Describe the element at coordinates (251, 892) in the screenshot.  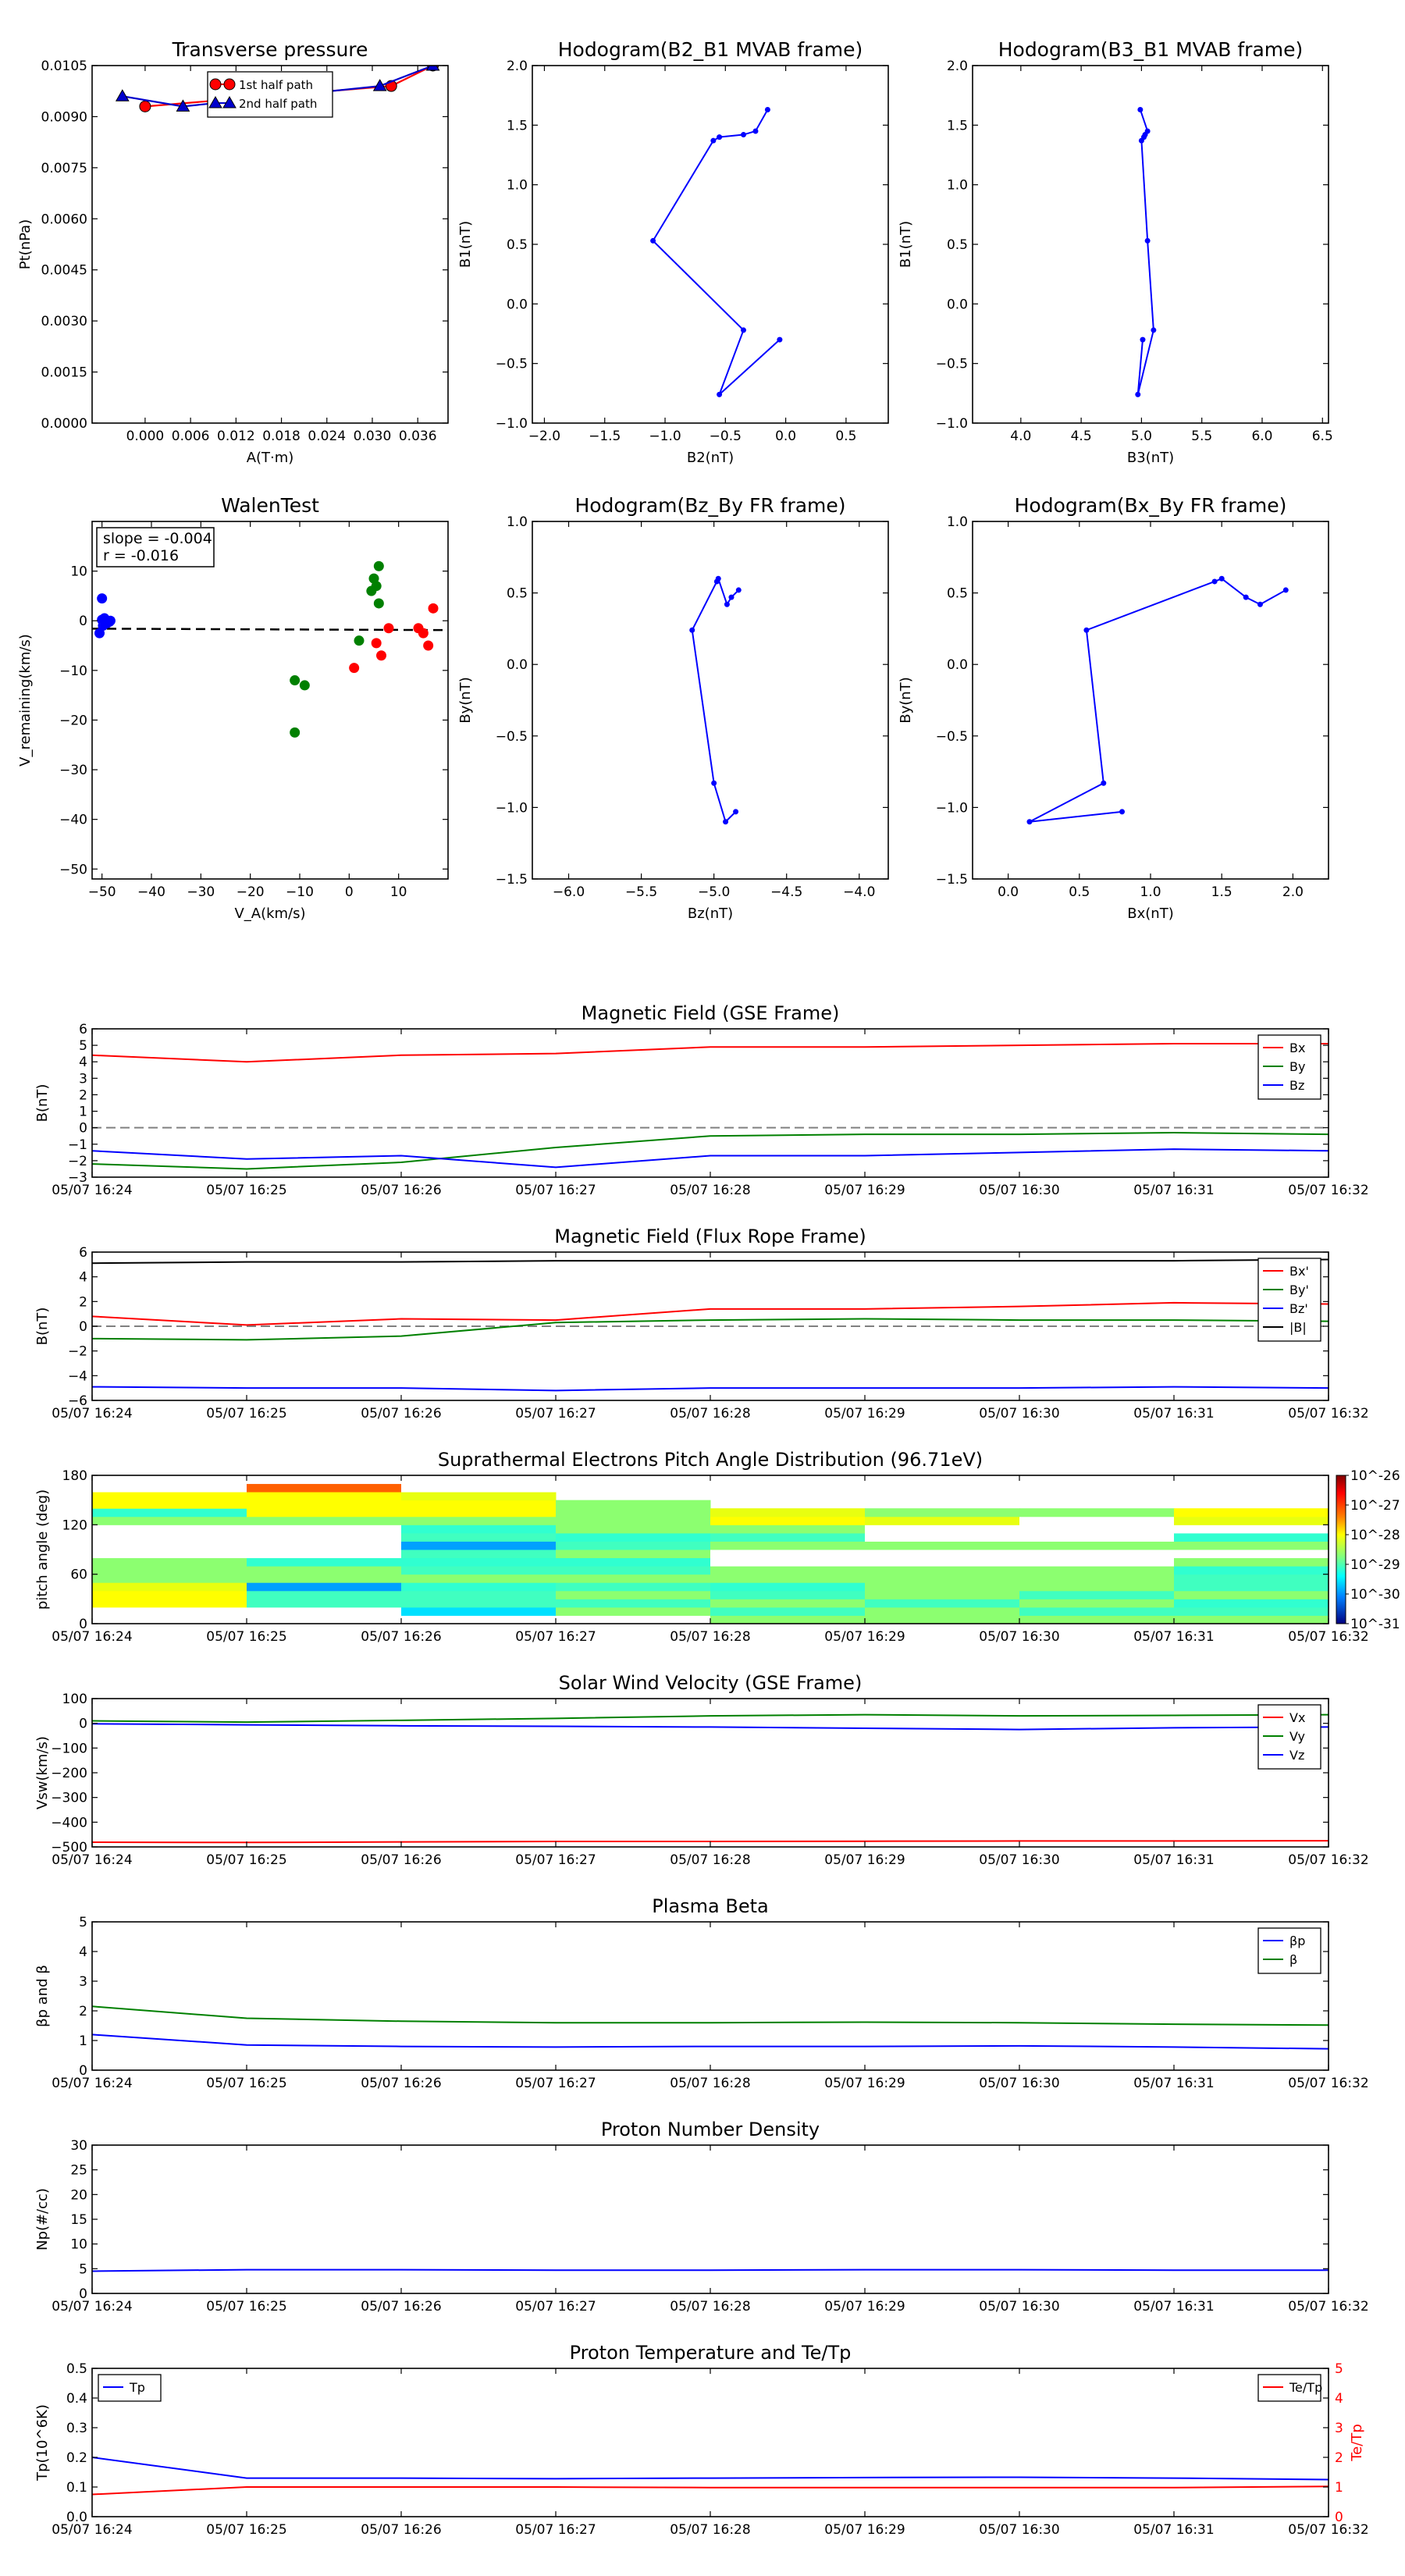
I see `x-tick-label: −20` at that location.